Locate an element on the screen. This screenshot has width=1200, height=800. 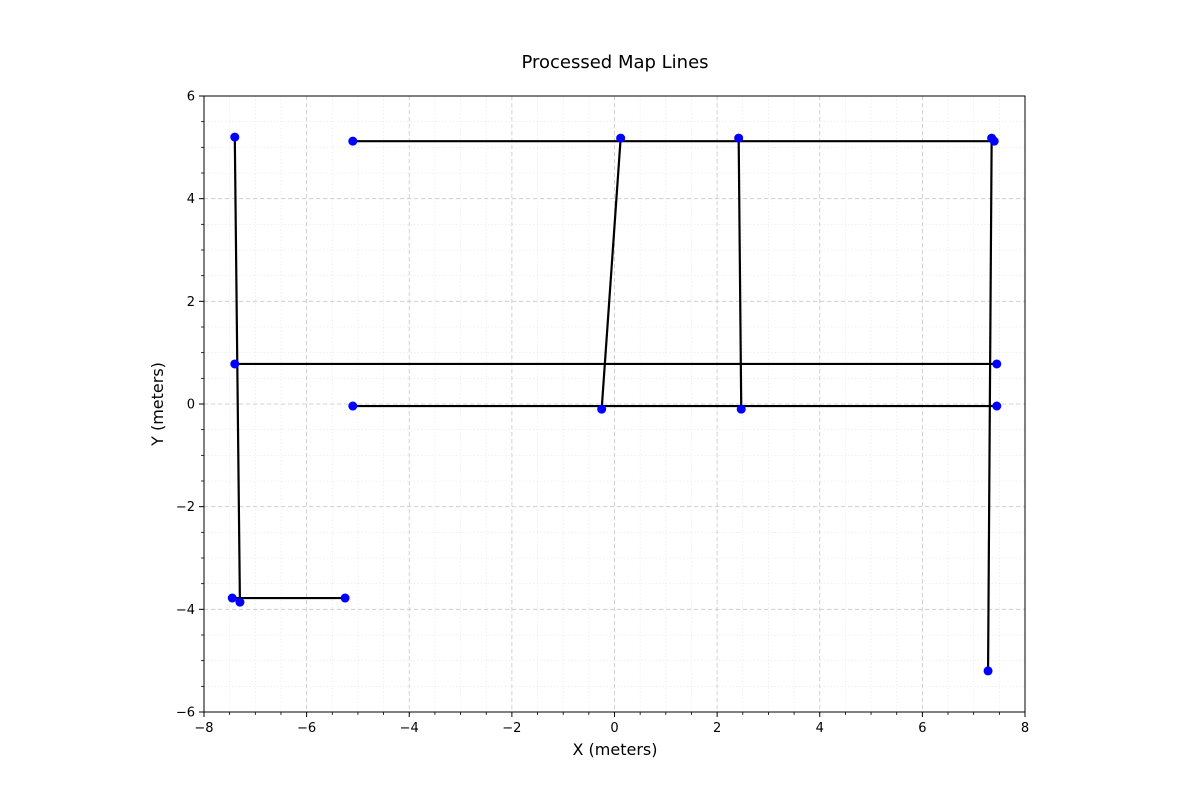
x-tick-label: 2 is located at coordinates (717, 728).